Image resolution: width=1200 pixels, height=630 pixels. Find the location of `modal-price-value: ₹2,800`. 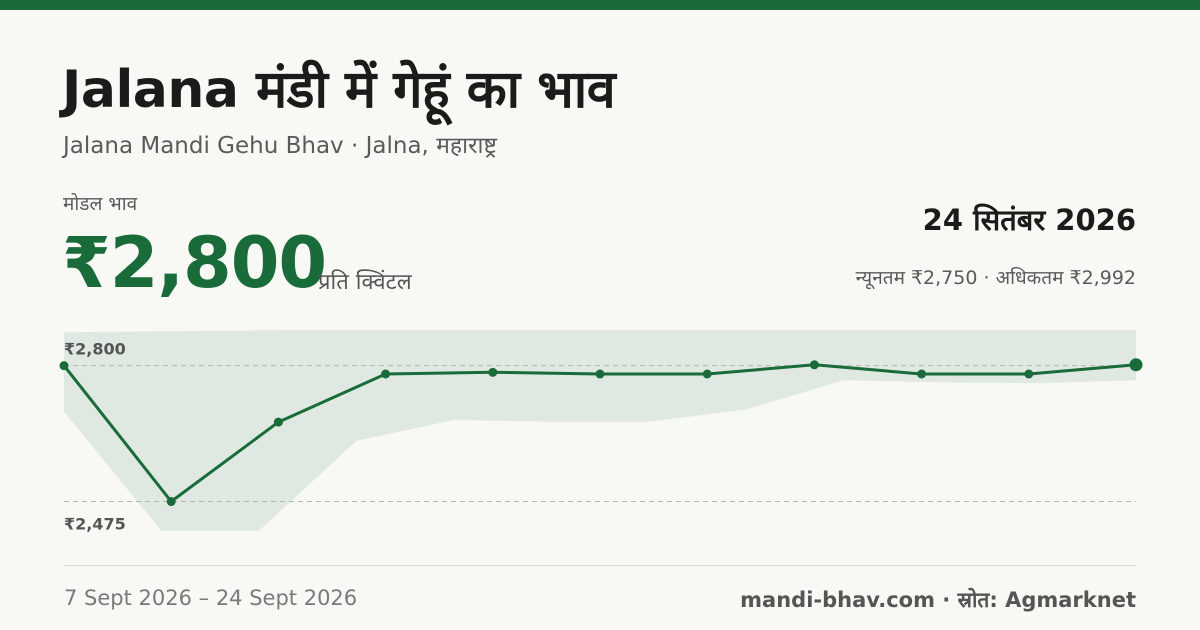

modal-price-value: ₹2,800 is located at coordinates (194, 263).